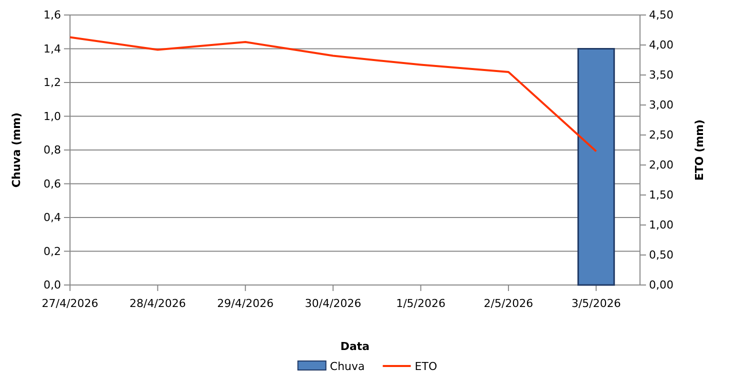 This screenshot has width=735, height=387. What do you see at coordinates (661, 135) in the screenshot?
I see `y2-tick-label: 2,50` at bounding box center [661, 135].